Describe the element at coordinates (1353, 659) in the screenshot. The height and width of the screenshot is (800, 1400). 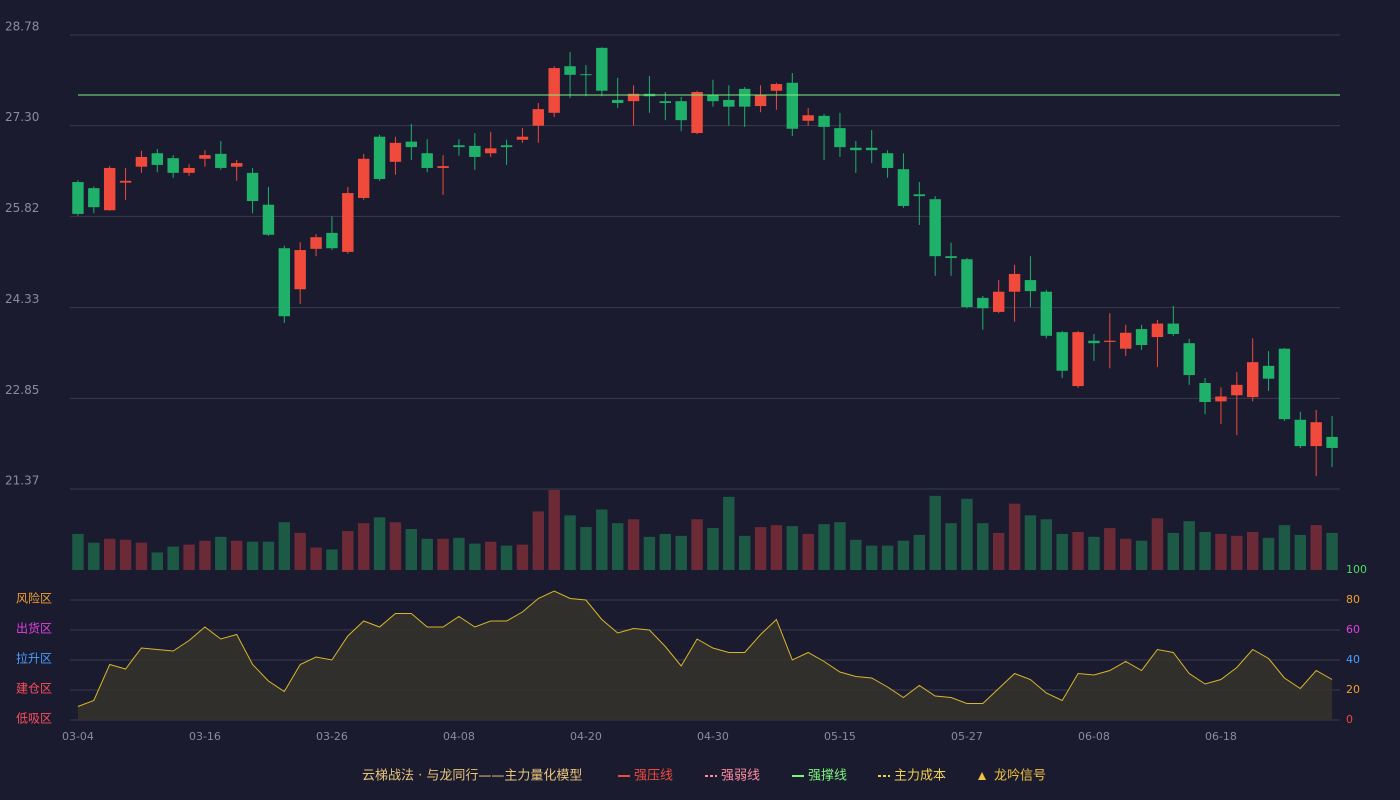
I see `y-tick-label: 40` at that location.